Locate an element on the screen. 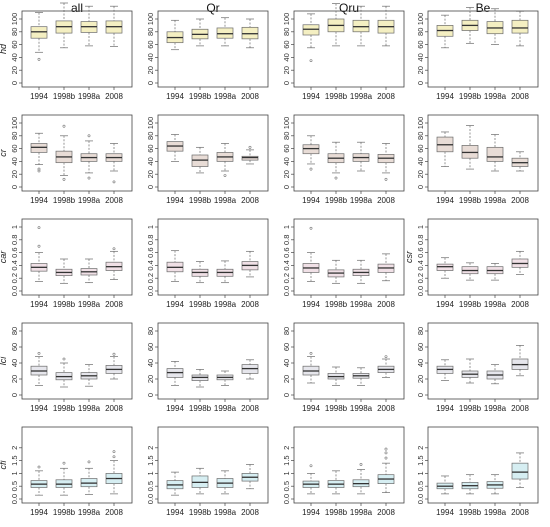  box-iqr is located at coordinates (520, 26).